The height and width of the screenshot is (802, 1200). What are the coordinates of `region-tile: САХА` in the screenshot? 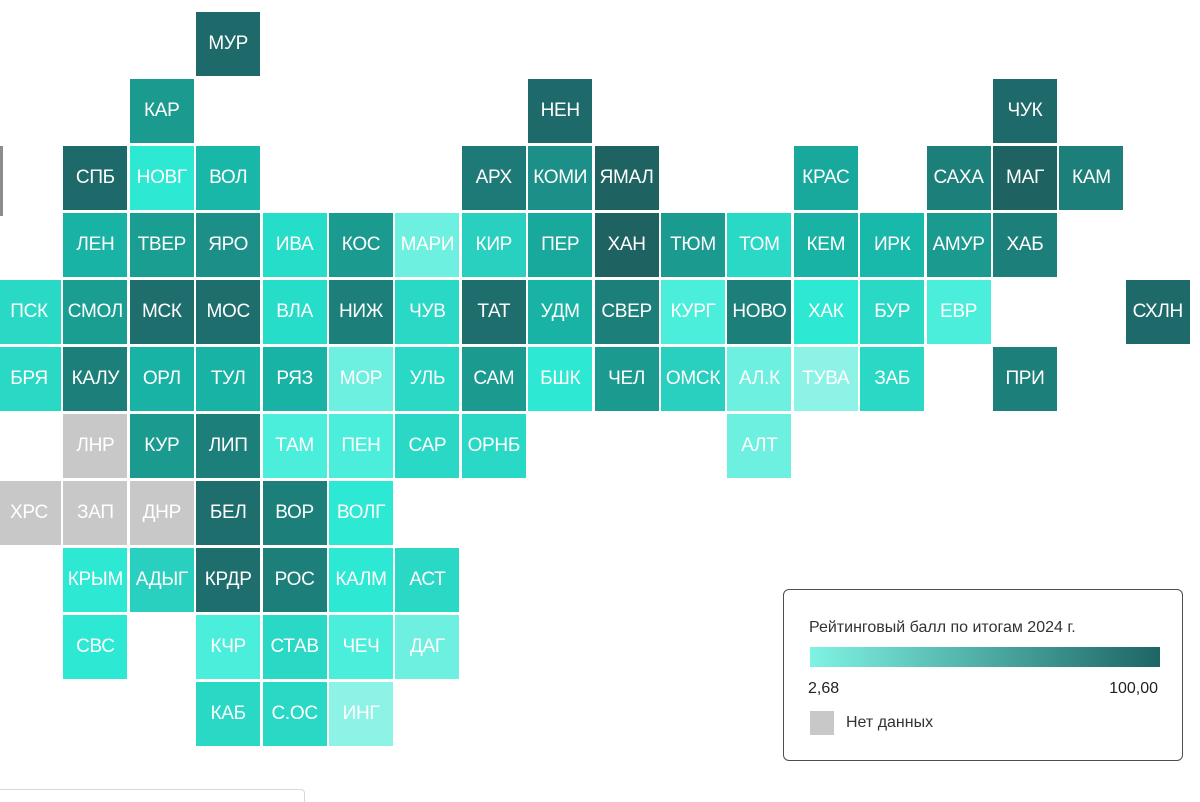 It's located at (958, 178).